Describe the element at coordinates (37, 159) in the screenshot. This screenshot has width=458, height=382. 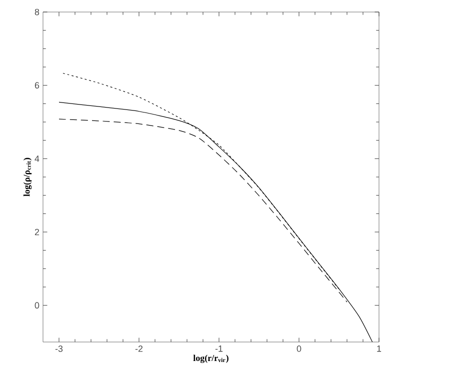
I see `y-tick-label: 4` at that location.